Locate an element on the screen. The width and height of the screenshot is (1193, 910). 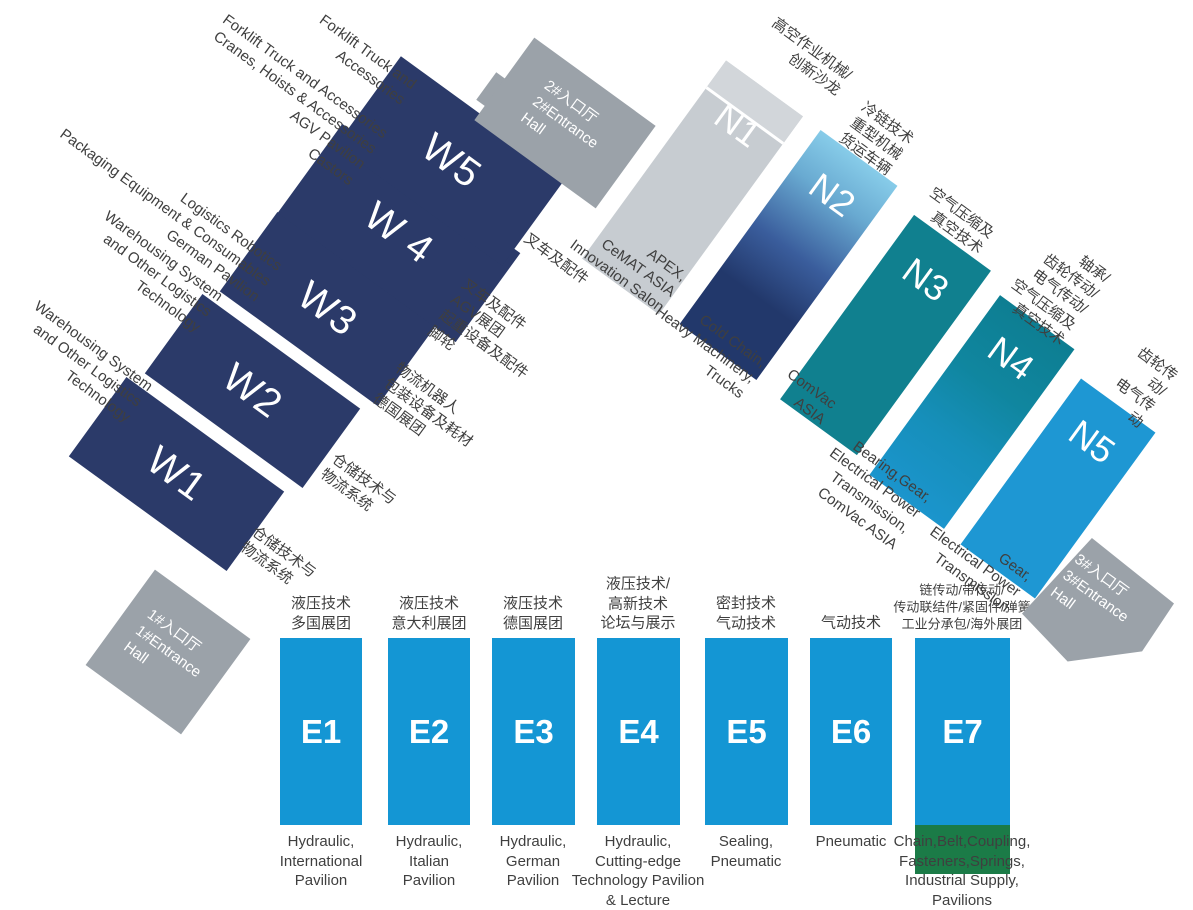
hall-e2: E2 is located at coordinates (429, 731).